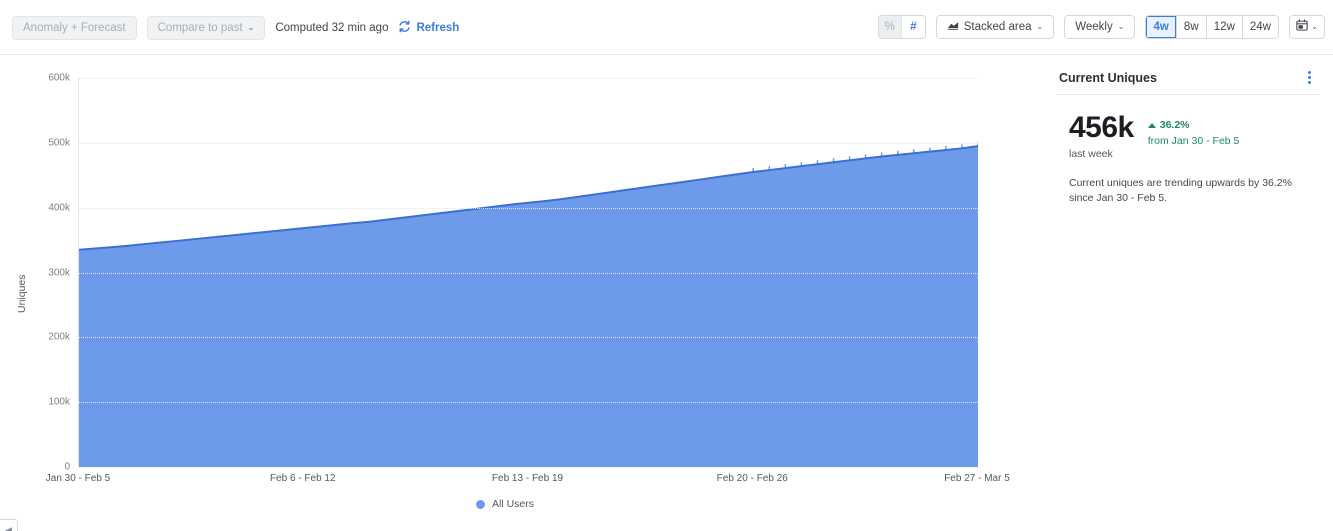  I want to click on y-axis-tick: 0, so click(67, 467).